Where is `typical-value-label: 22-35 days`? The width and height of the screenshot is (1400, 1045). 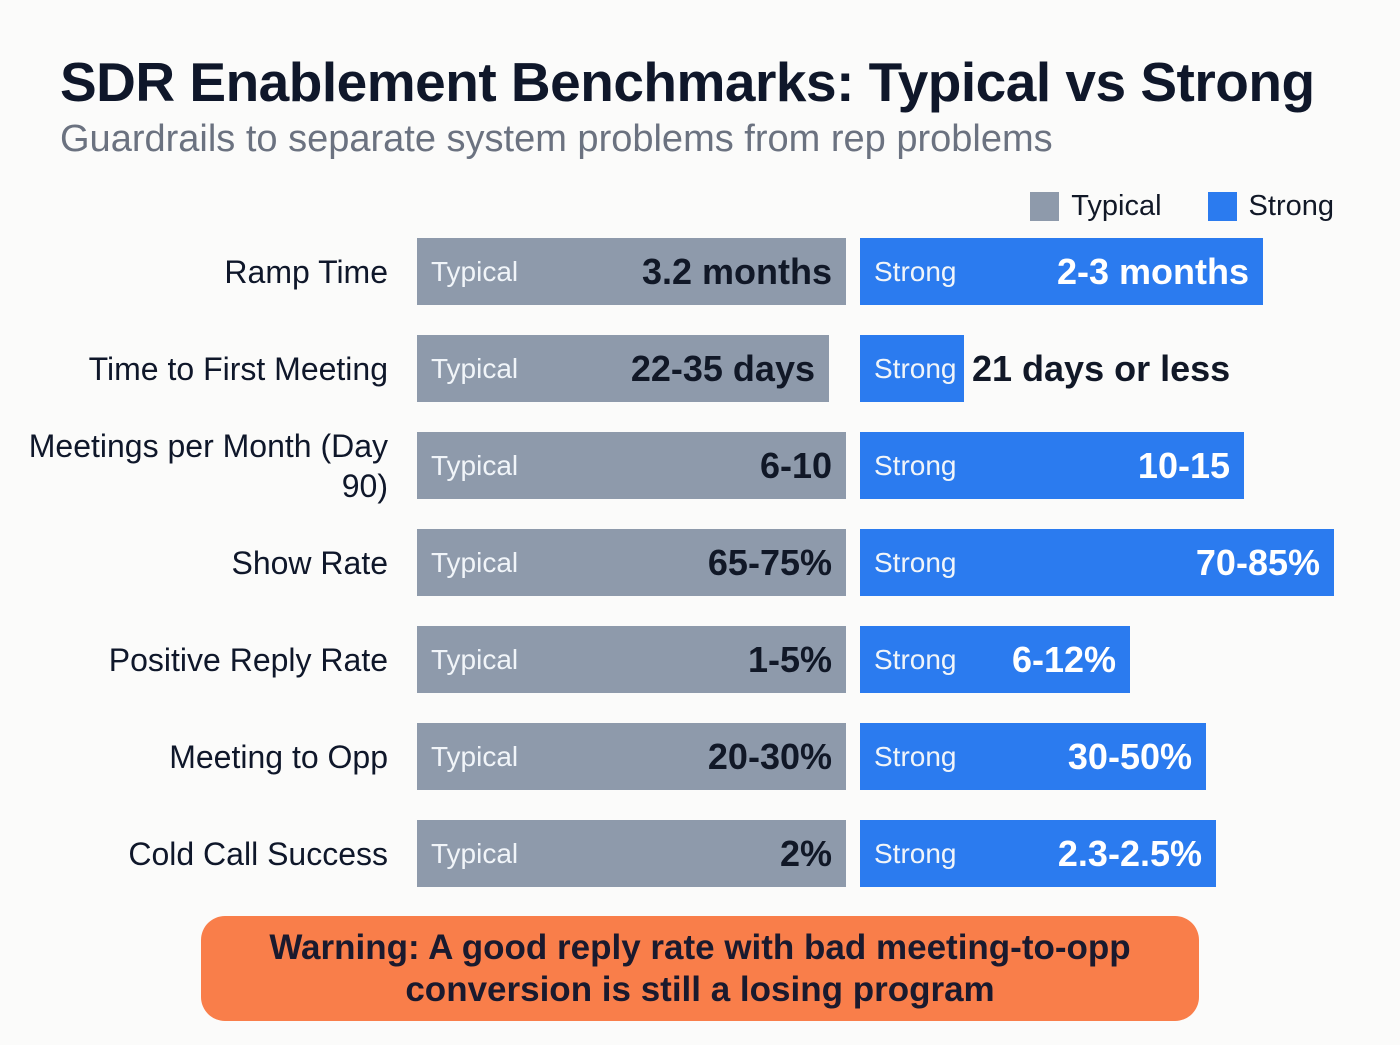 typical-value-label: 22-35 days is located at coordinates (722, 368).